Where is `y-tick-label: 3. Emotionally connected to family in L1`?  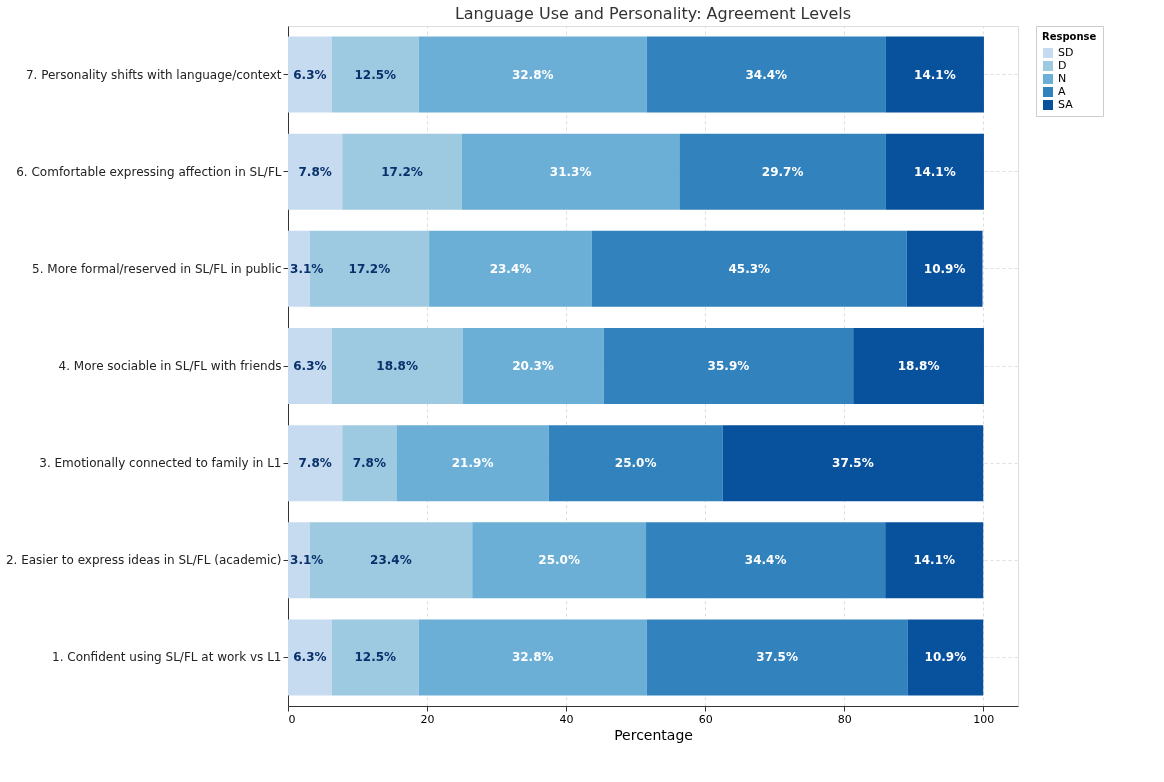 y-tick-label: 3. Emotionally connected to family in L1 is located at coordinates (160, 463).